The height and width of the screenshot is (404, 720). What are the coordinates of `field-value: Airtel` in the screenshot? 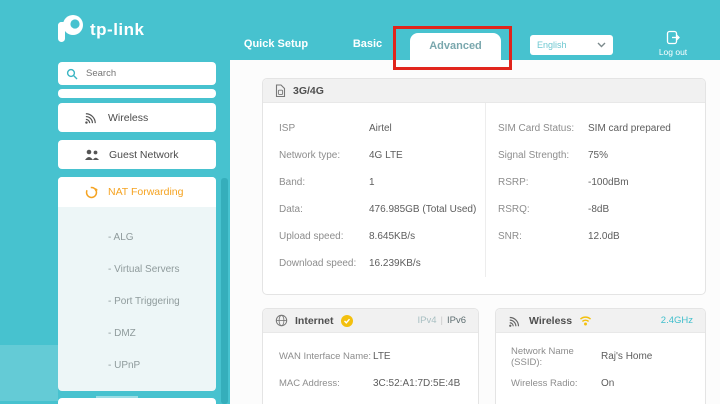 It's located at (380, 128).